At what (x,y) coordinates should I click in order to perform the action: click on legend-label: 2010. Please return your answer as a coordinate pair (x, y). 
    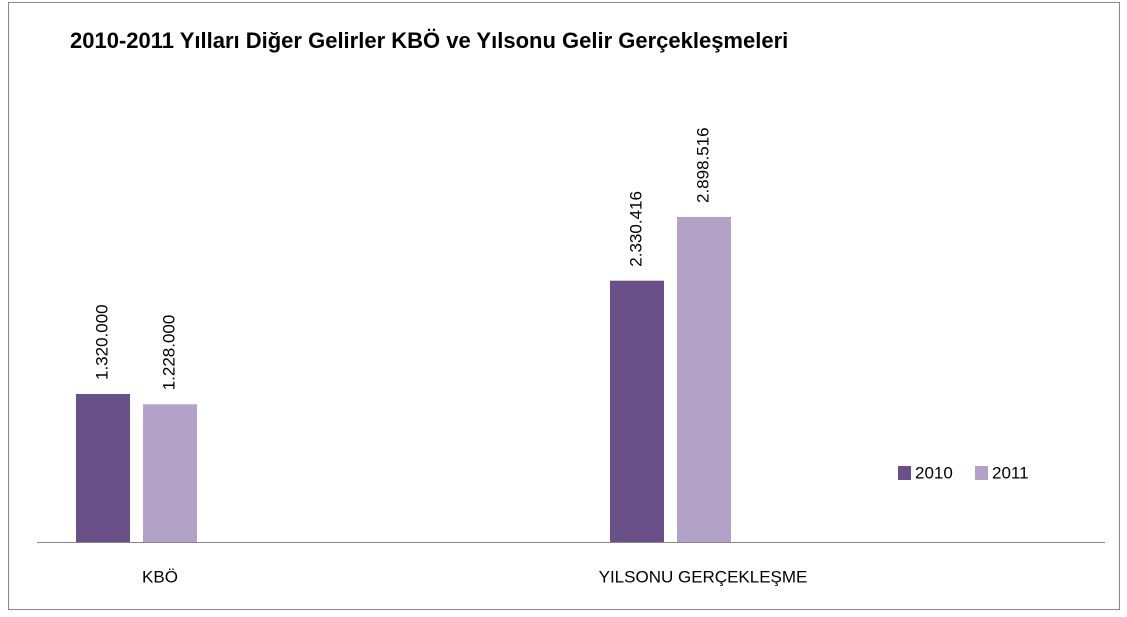
    Looking at the image, I should click on (934, 472).